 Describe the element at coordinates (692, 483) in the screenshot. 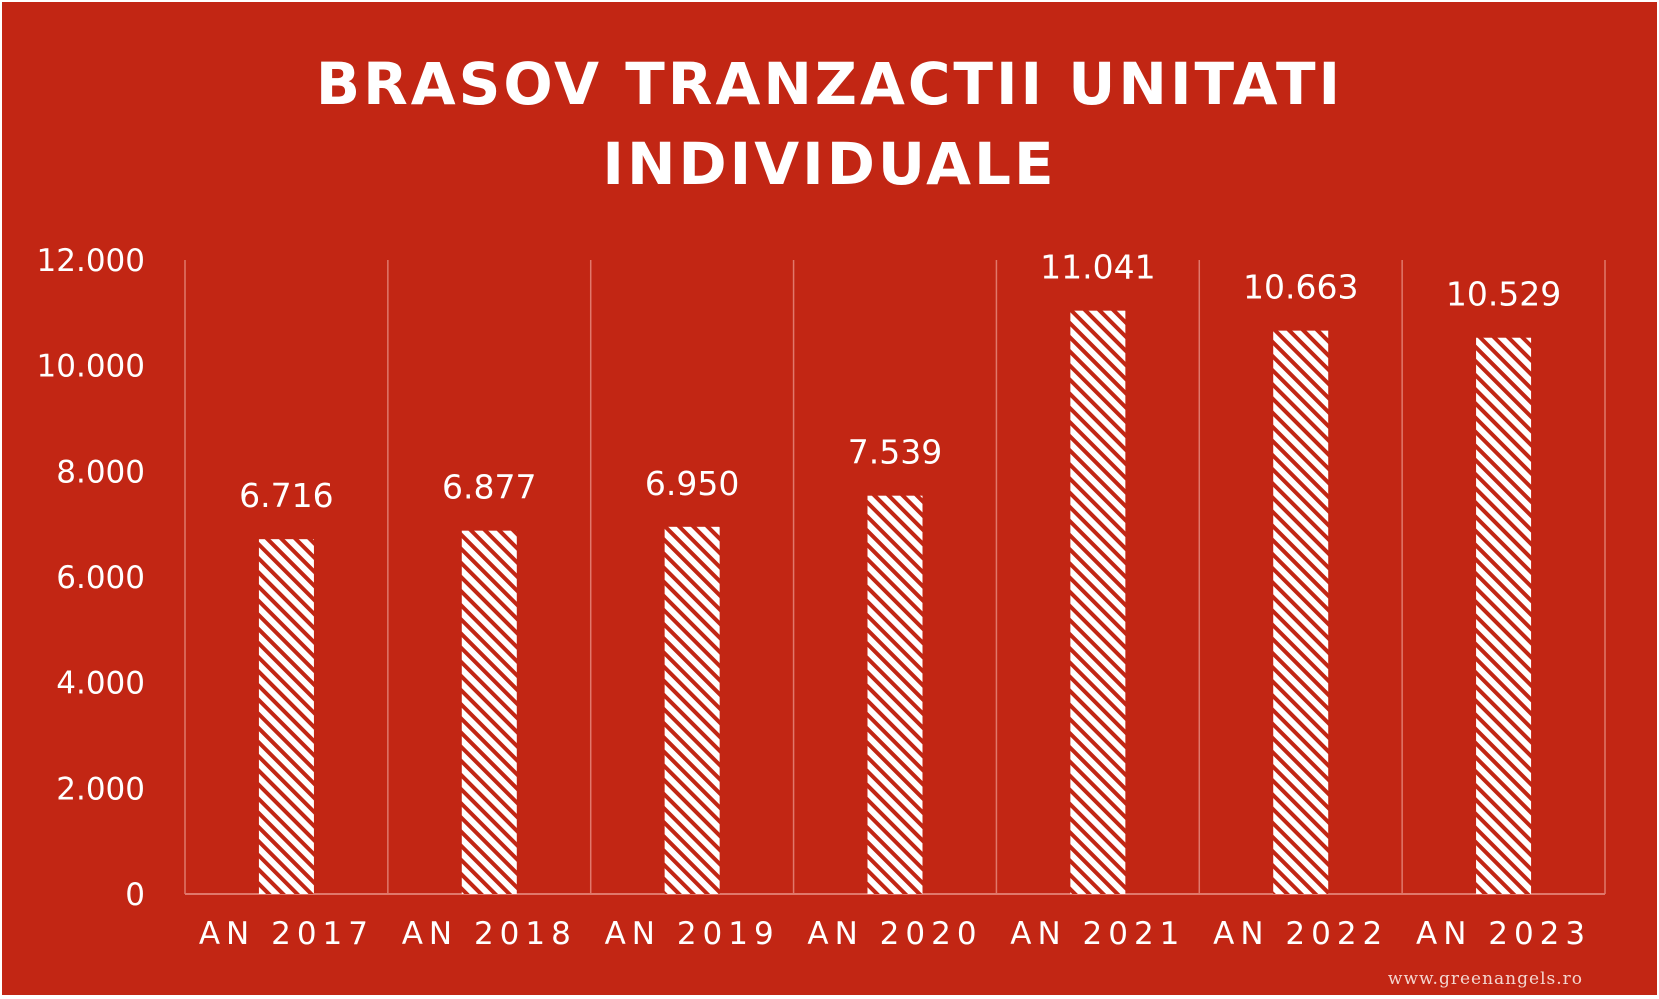

I see `data-label: 6.950` at that location.